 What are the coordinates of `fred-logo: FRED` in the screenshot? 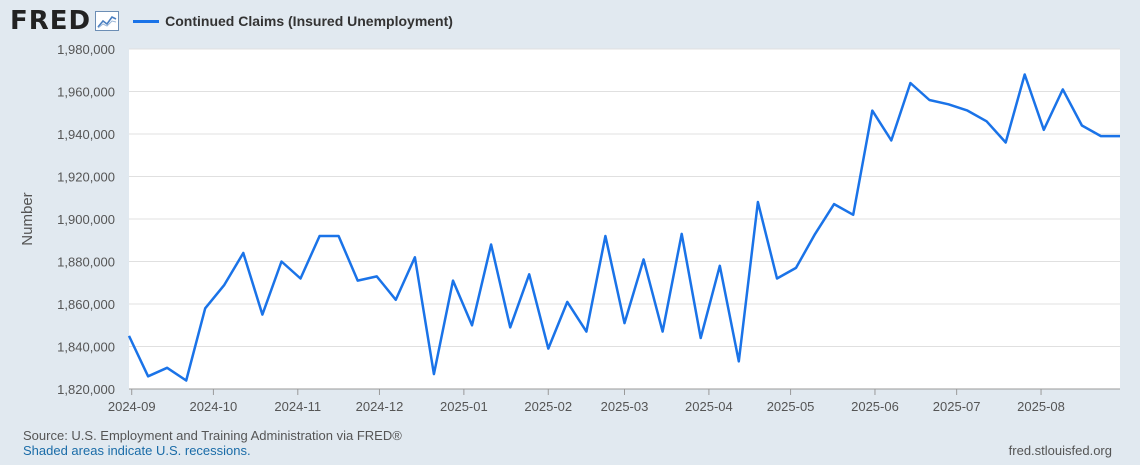 It's located at (51, 21).